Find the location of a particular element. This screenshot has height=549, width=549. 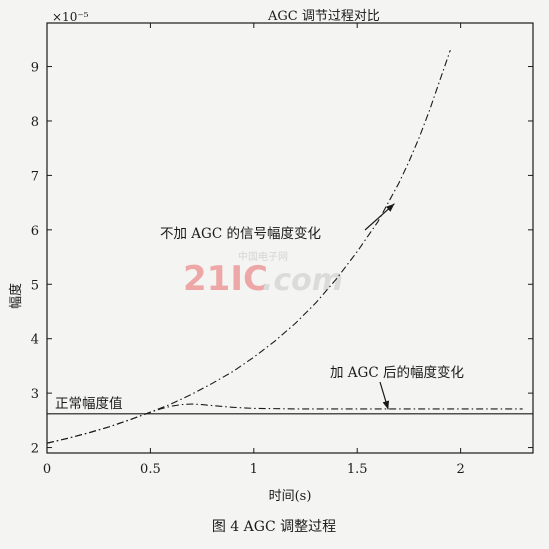

x-tick-label: 0 is located at coordinates (47, 469).